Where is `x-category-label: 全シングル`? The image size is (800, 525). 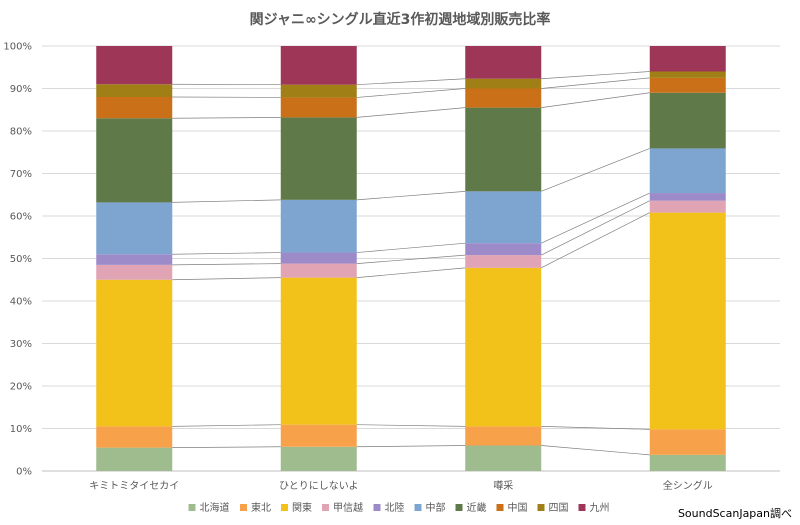
x-category-label: 全シングル is located at coordinates (688, 485).